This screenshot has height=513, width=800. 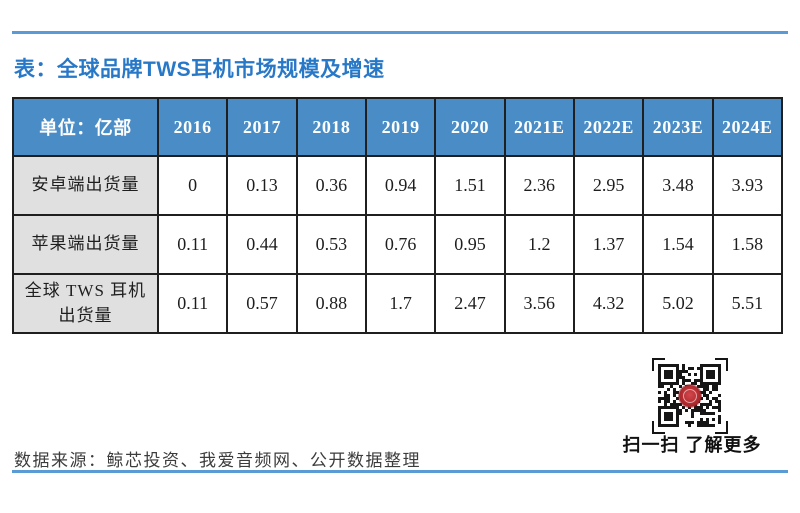 I want to click on value-cell: 0.76, so click(x=400, y=244).